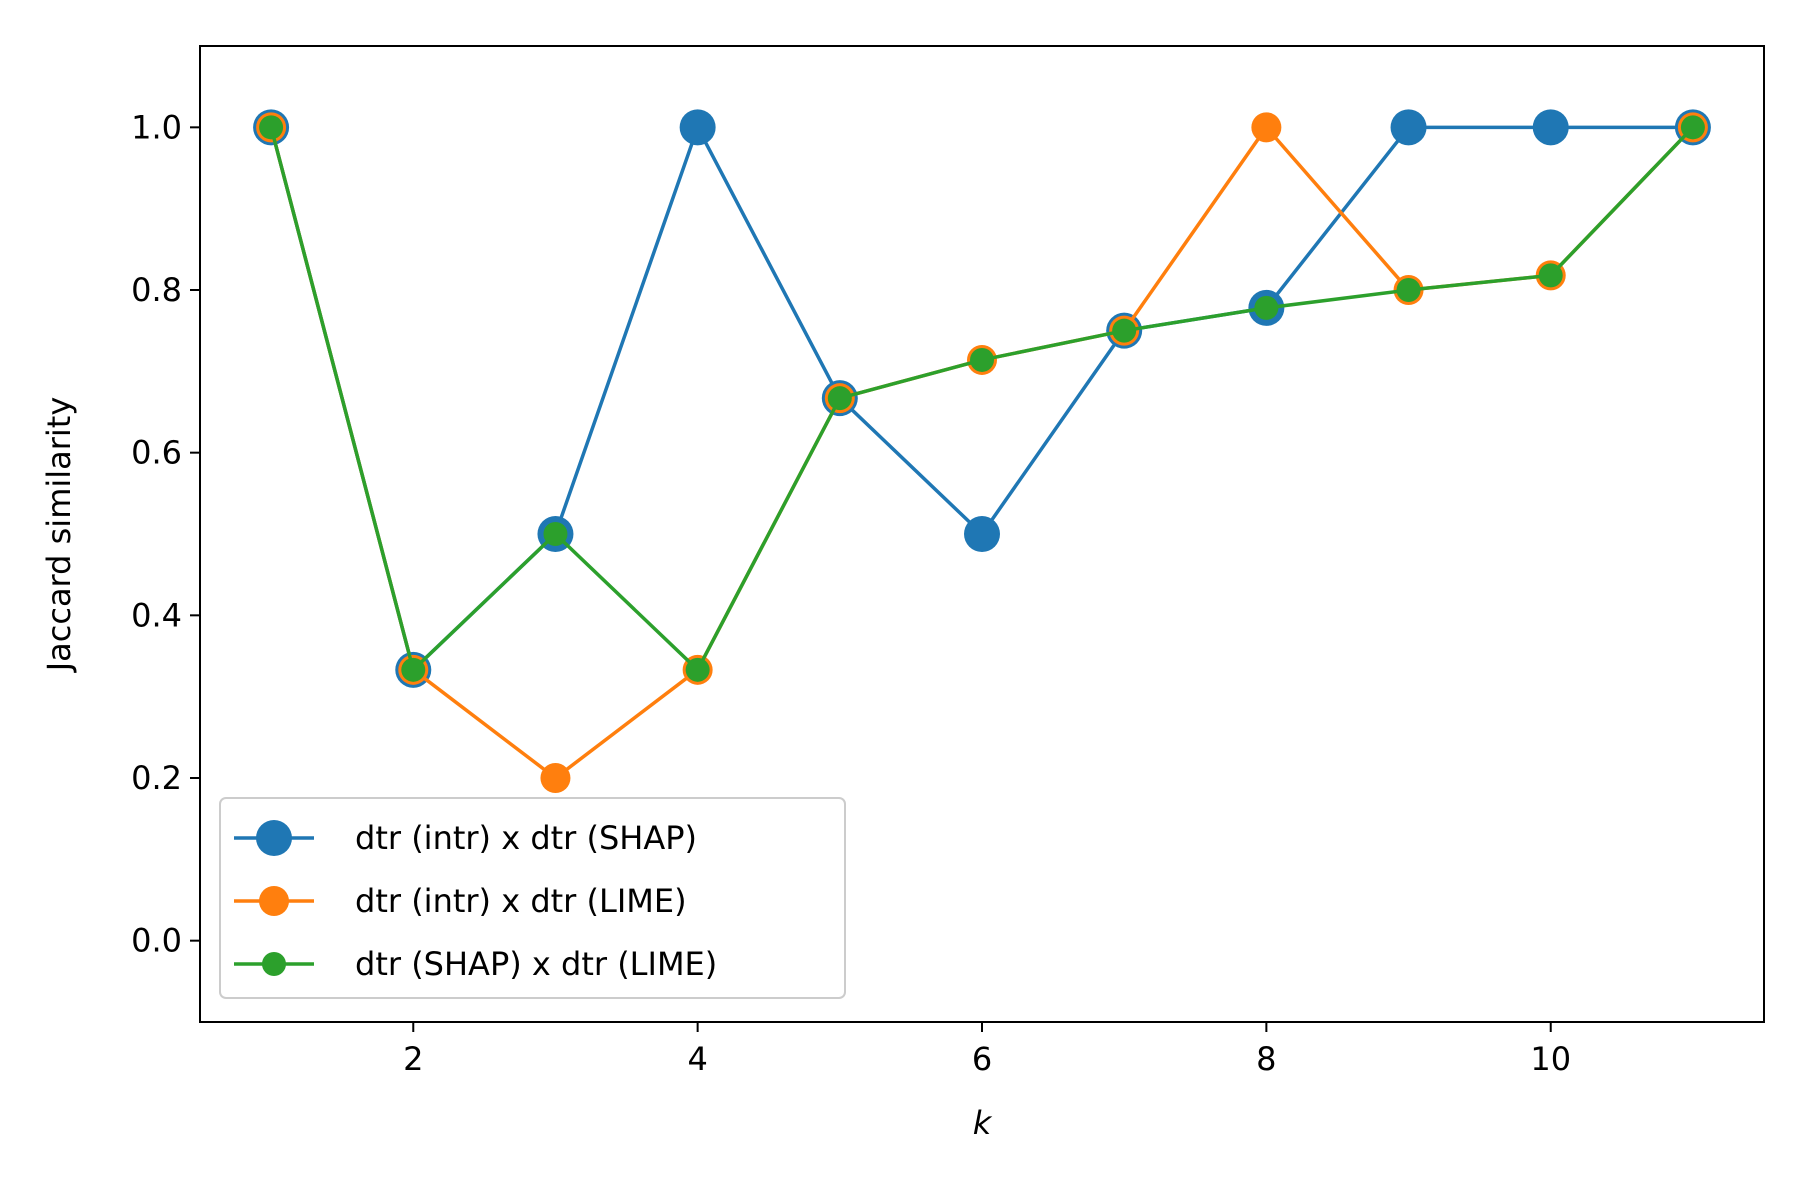 Image resolution: width=1800 pixels, height=1200 pixels. I want to click on x-tick-label: 8, so click(1266, 1059).